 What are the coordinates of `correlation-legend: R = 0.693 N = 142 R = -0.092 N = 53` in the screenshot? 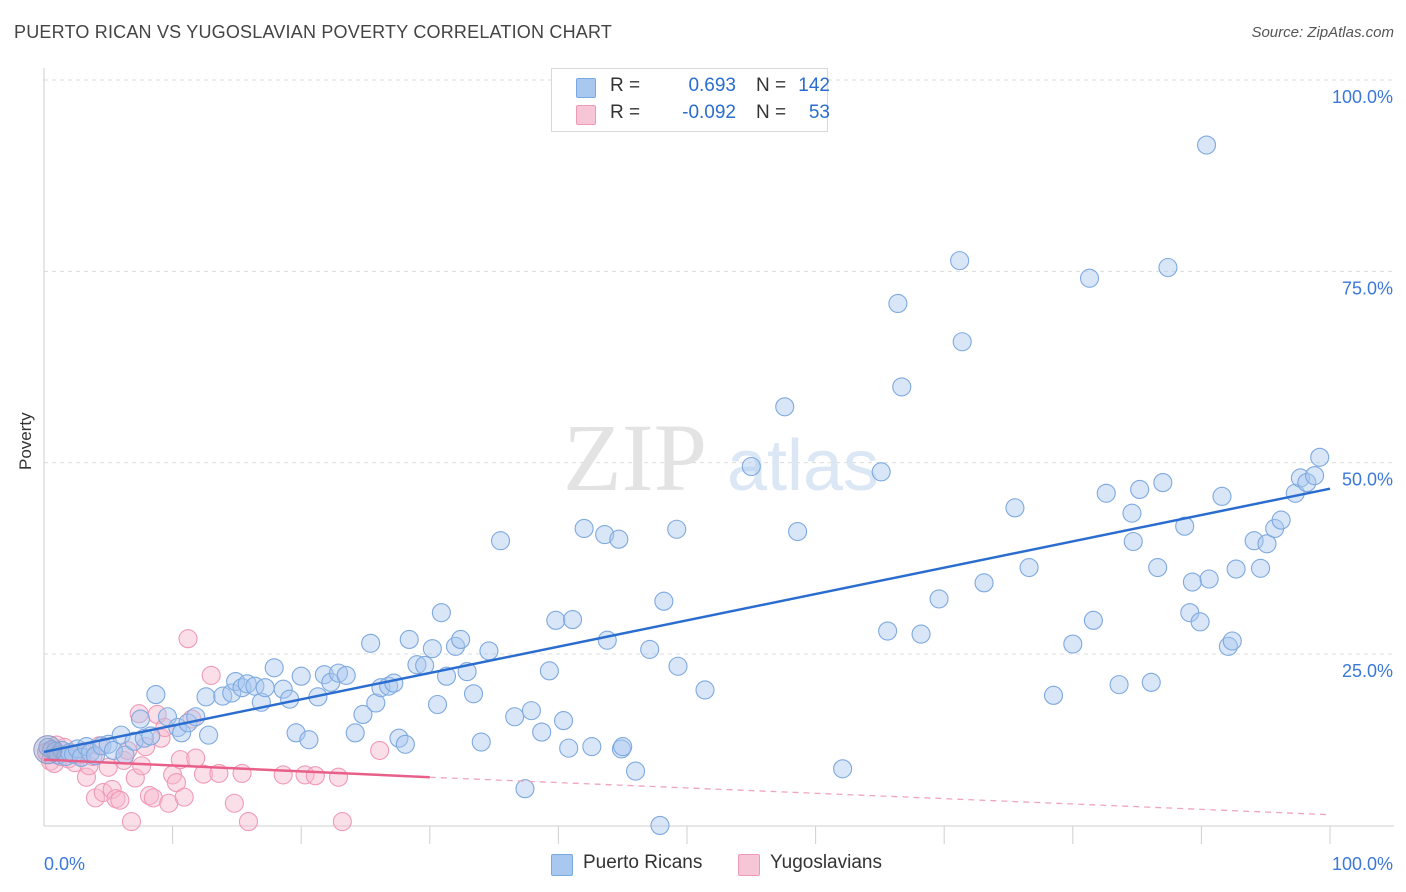 It's located at (690, 100).